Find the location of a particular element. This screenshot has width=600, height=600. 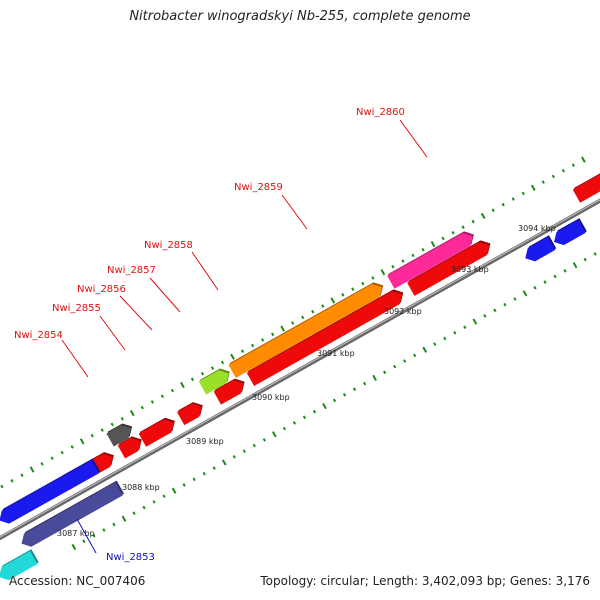

gene-label: Nwi_2860 is located at coordinates (380, 112).